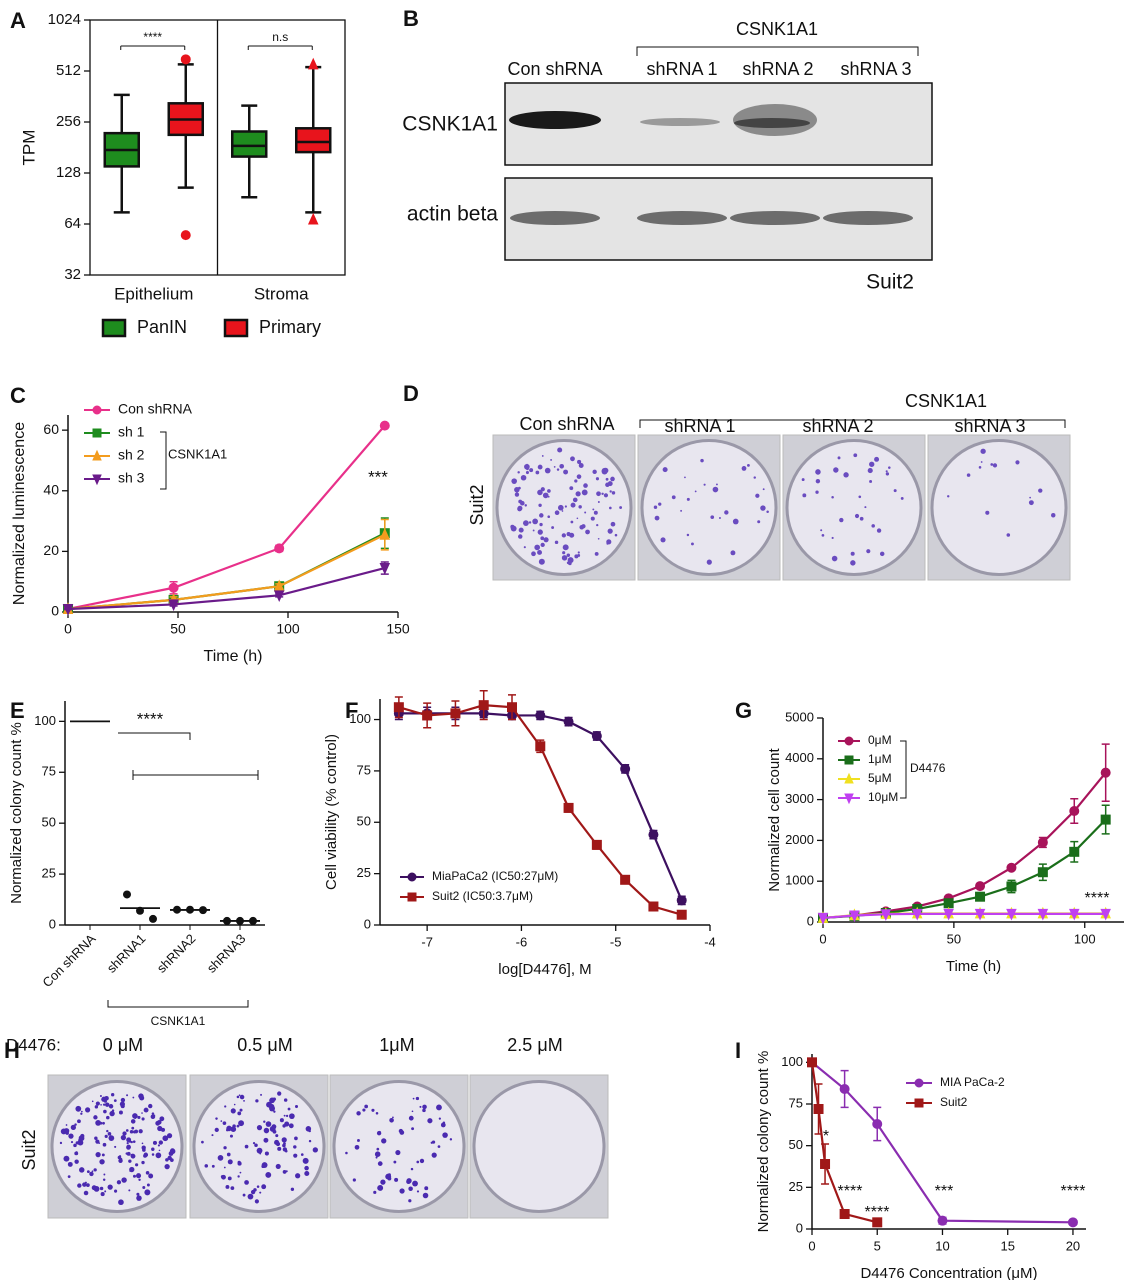 This screenshot has height=1280, width=1132. I want to click on legend-label: Con shRNA, so click(155, 409).